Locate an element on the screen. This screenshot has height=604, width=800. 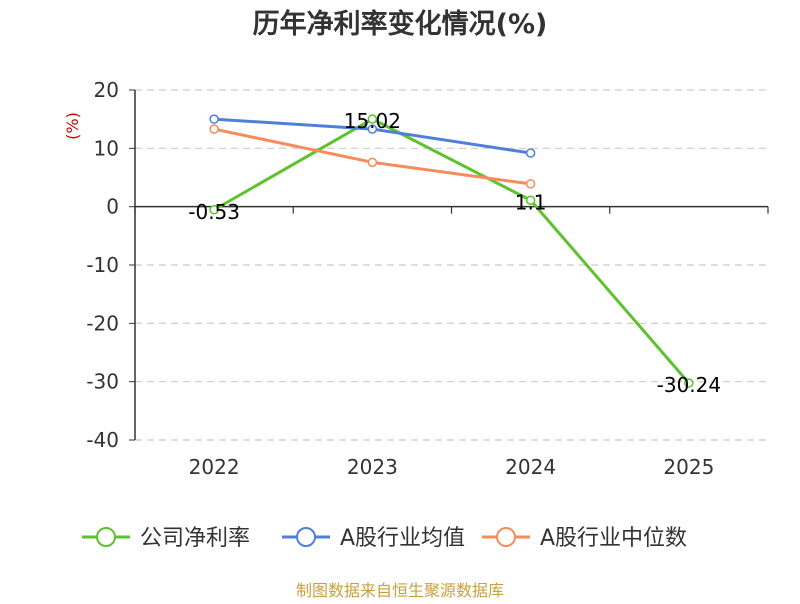
y-tick-label: -20 is located at coordinates (102, 323).